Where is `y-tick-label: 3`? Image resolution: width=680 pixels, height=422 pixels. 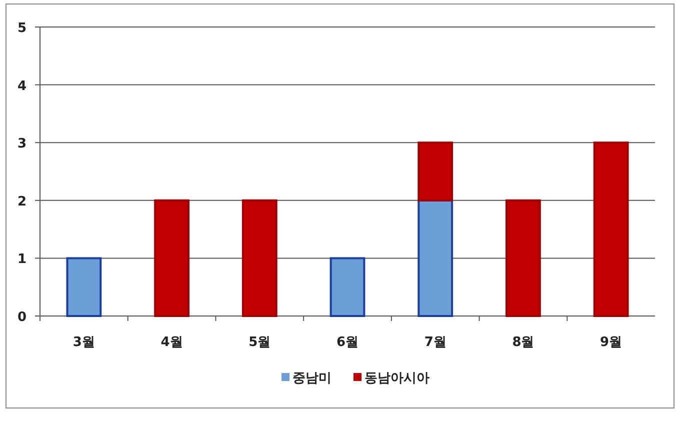 y-tick-label: 3 is located at coordinates (22, 144).